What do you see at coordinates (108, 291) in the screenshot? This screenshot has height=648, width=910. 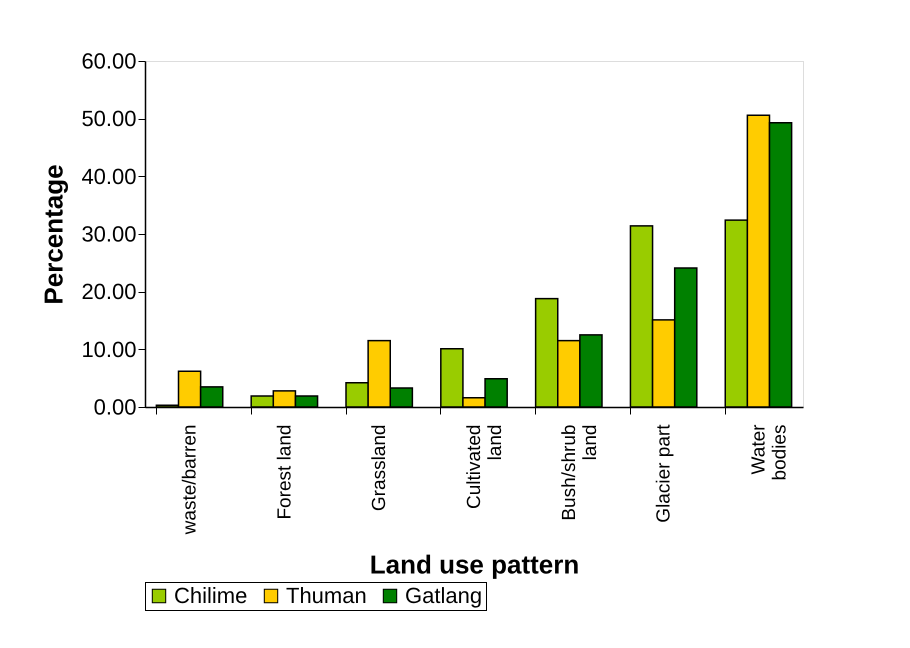 I see `y-tick-label: 20.00` at bounding box center [108, 291].